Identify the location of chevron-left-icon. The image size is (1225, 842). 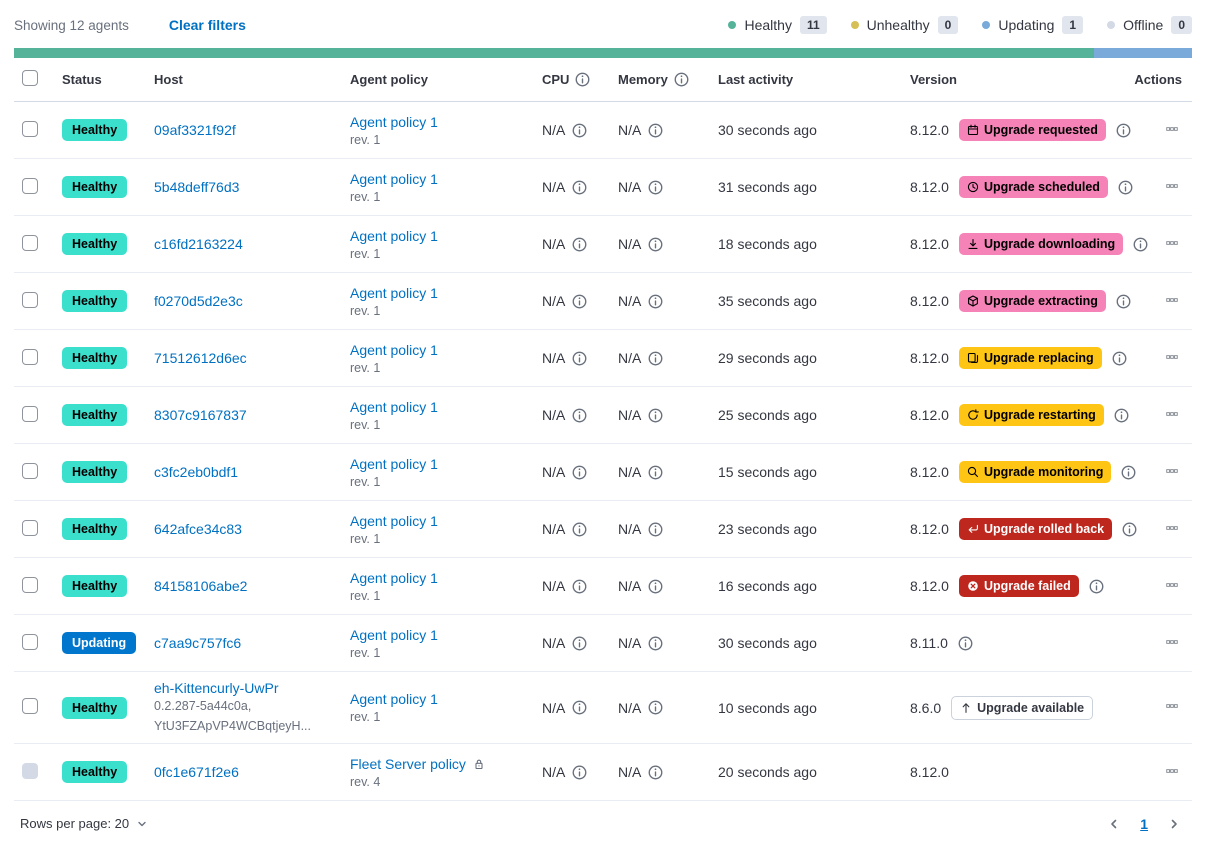
(1114, 824).